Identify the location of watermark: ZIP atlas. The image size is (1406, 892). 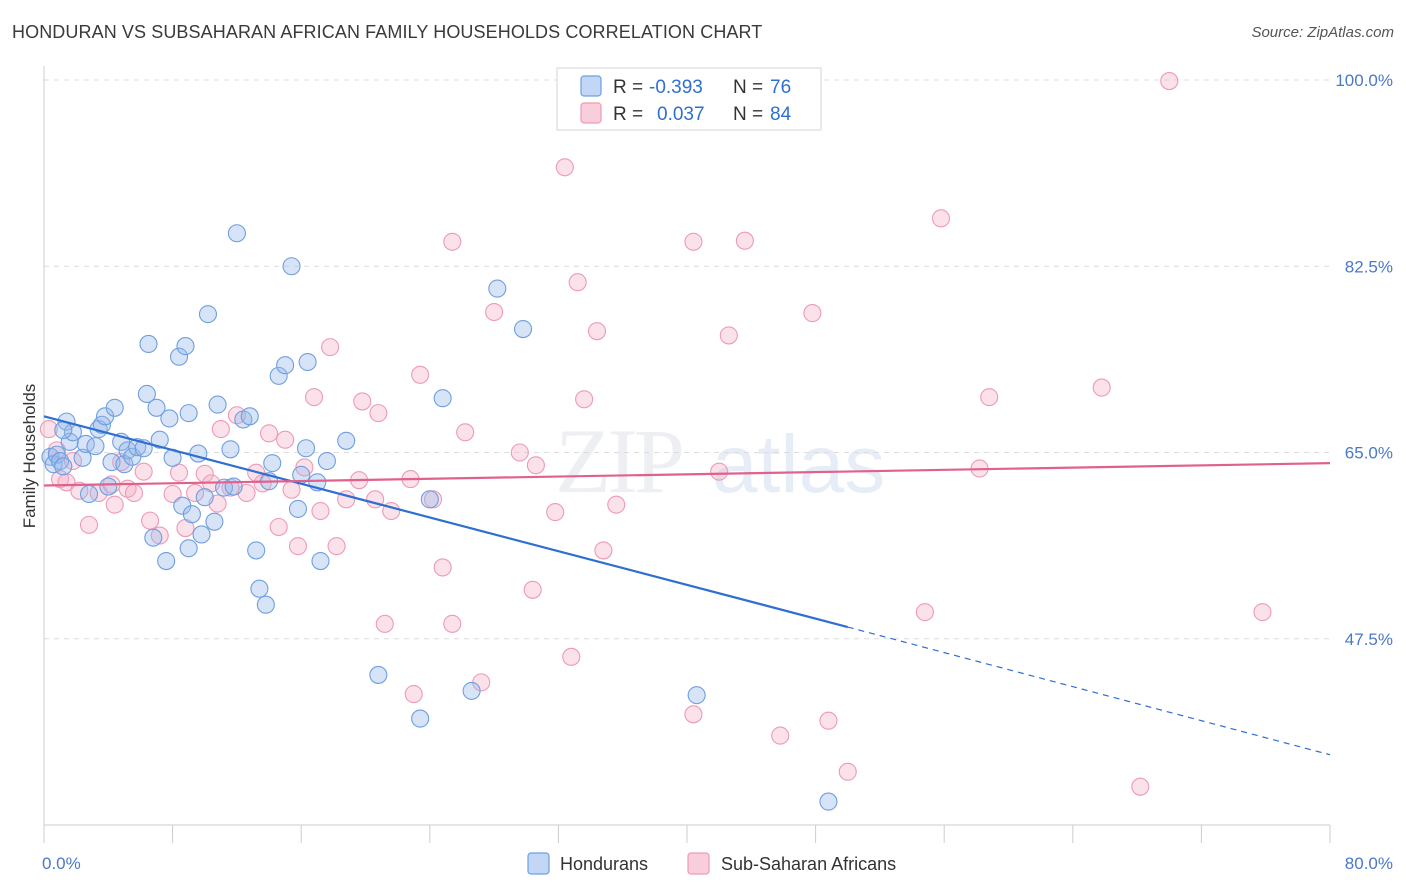
(720, 461).